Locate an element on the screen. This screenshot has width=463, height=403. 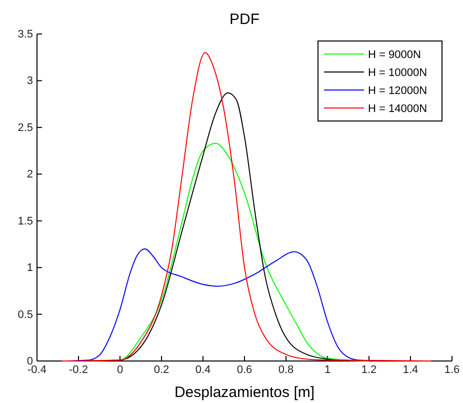
y-tick-label: 3.5 is located at coordinates (25, 34).